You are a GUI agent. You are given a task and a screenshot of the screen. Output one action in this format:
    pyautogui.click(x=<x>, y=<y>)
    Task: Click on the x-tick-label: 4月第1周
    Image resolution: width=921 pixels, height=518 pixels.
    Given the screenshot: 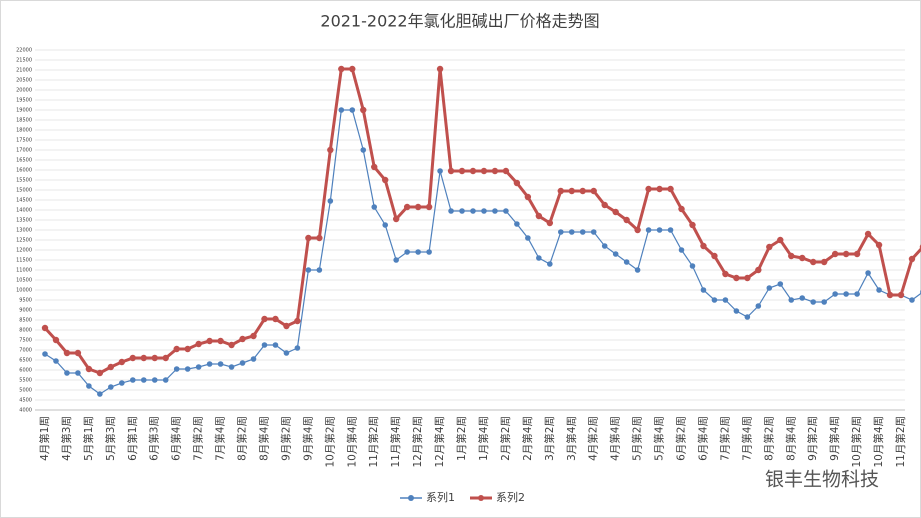 What is the action you would take?
    pyautogui.click(x=44, y=438)
    